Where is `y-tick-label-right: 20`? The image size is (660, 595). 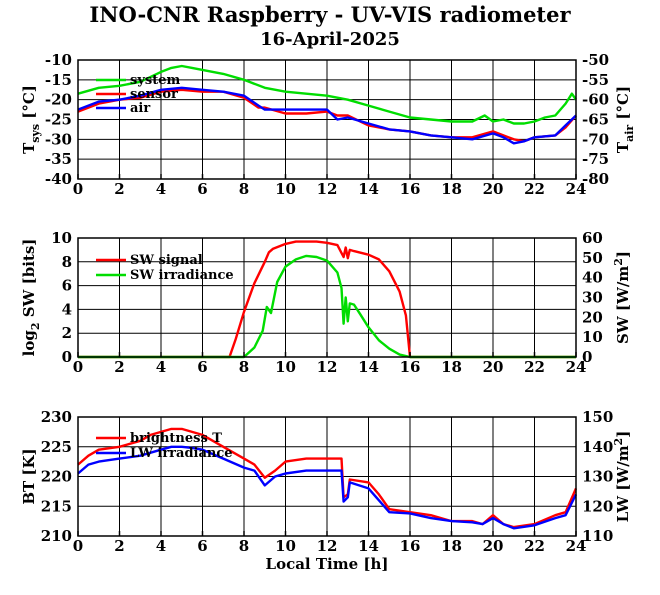 y-tick-label-right: 20 is located at coordinates (592, 317).